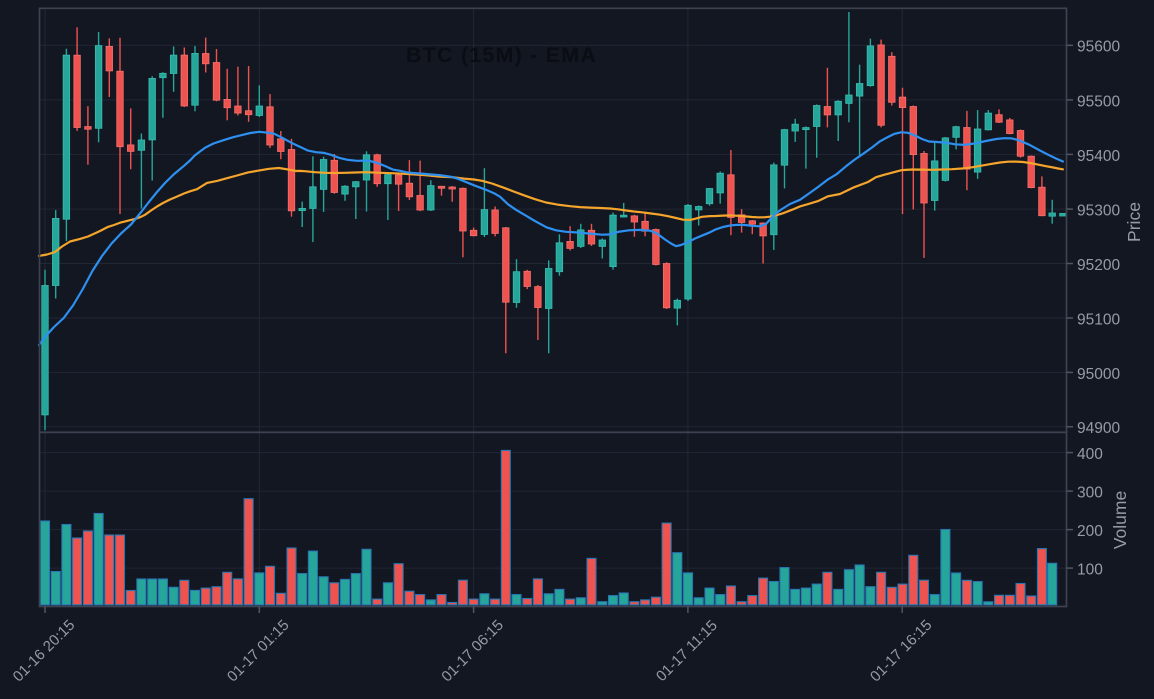  Describe the element at coordinates (1090, 570) in the screenshot. I see `svg-text: 100` at that location.